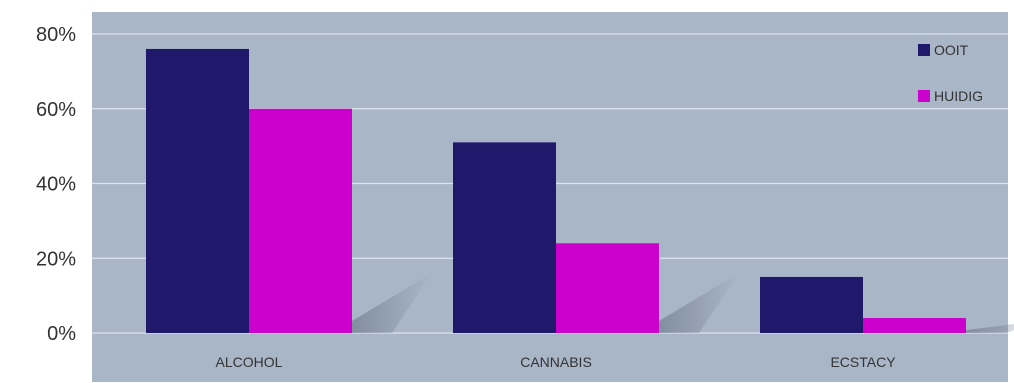 The height and width of the screenshot is (383, 1014). What do you see at coordinates (300, 220) in the screenshot?
I see `bar-huidig-alcohol` at bounding box center [300, 220].